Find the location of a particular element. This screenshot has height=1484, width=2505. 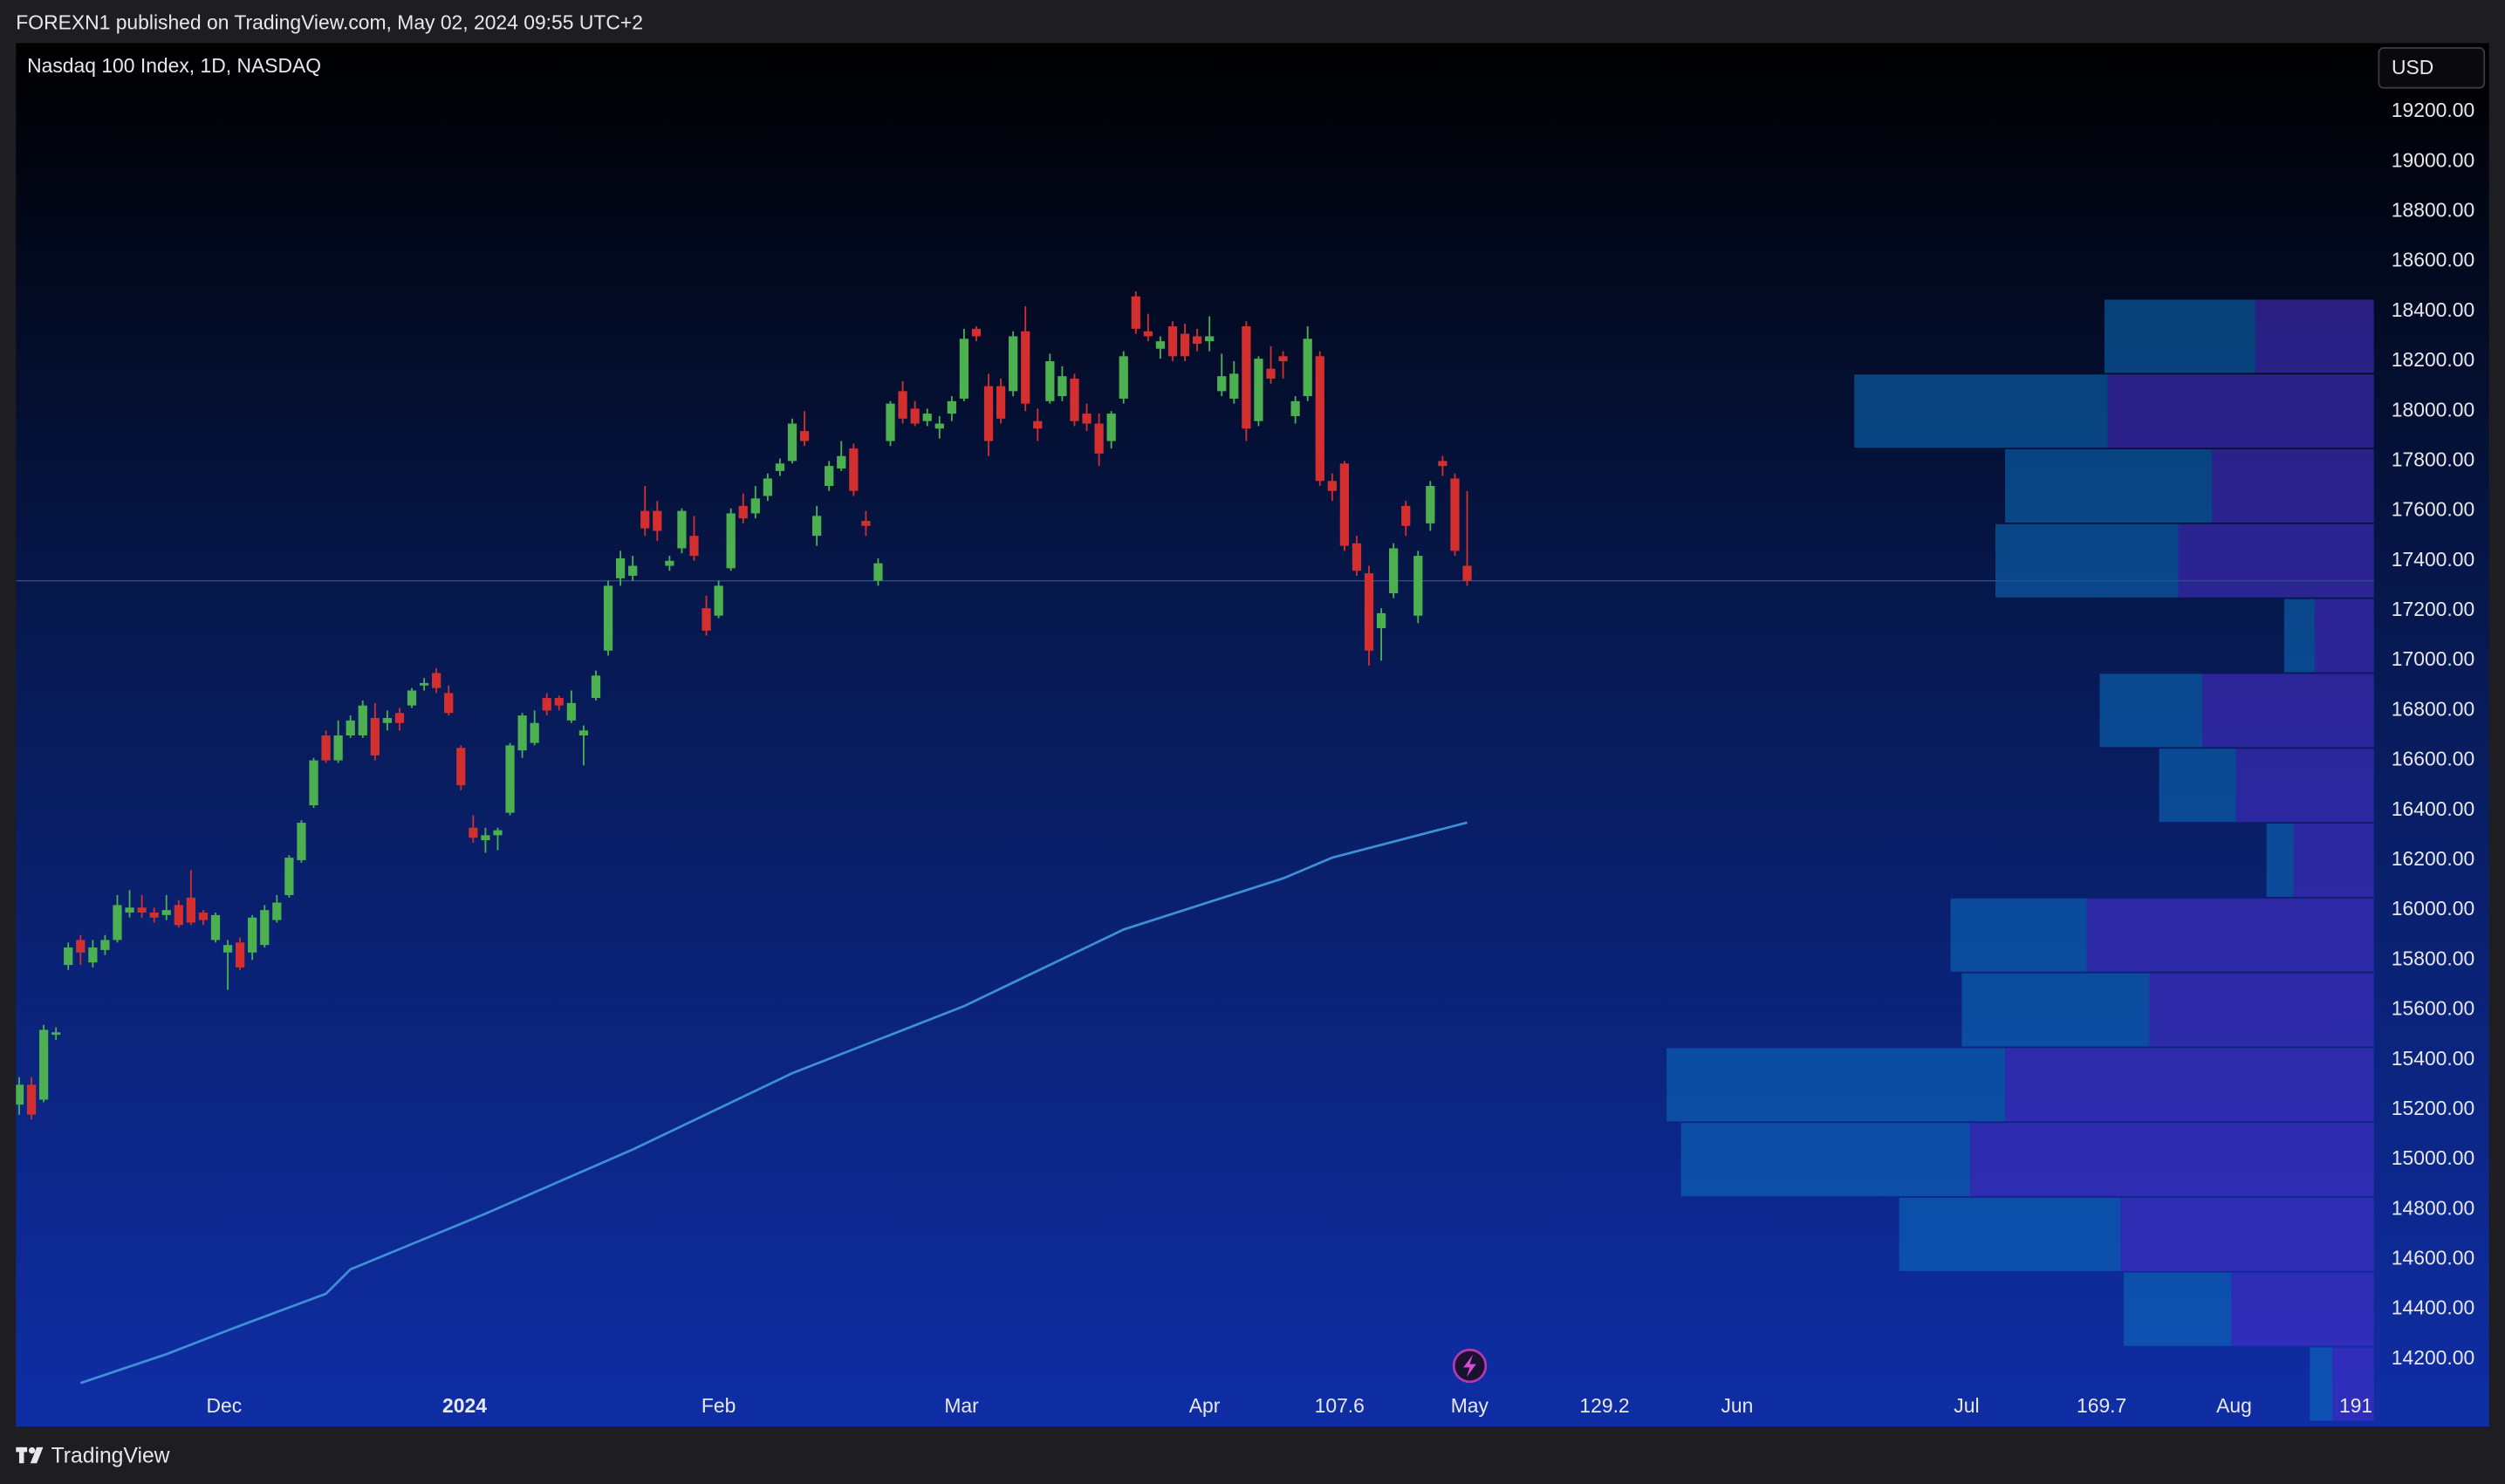

x-tick-label: Mar is located at coordinates (962, 1405).